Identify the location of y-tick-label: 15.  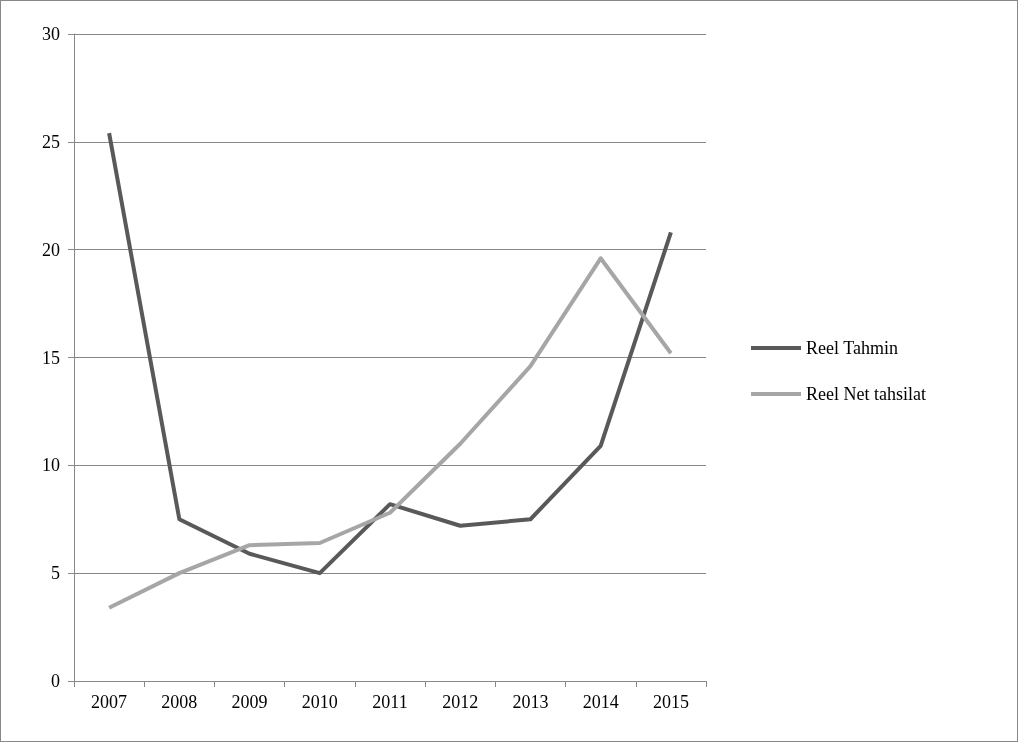
(51, 357).